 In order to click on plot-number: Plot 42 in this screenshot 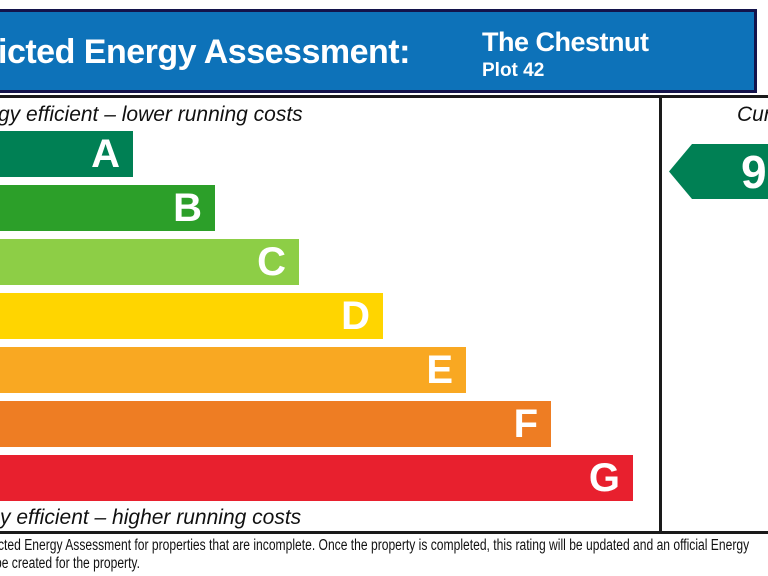, I will do `click(513, 70)`.